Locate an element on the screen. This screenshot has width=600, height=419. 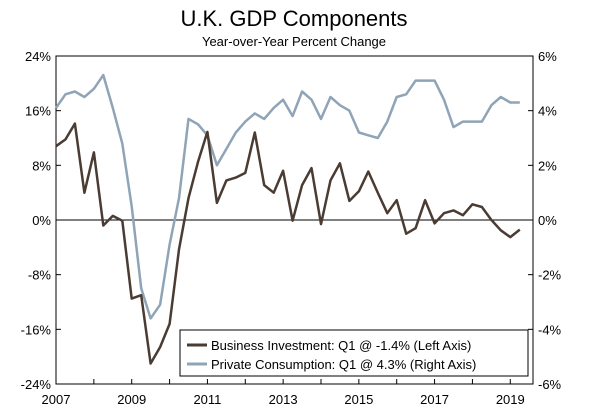
legend-box is located at coordinates (354, 353).